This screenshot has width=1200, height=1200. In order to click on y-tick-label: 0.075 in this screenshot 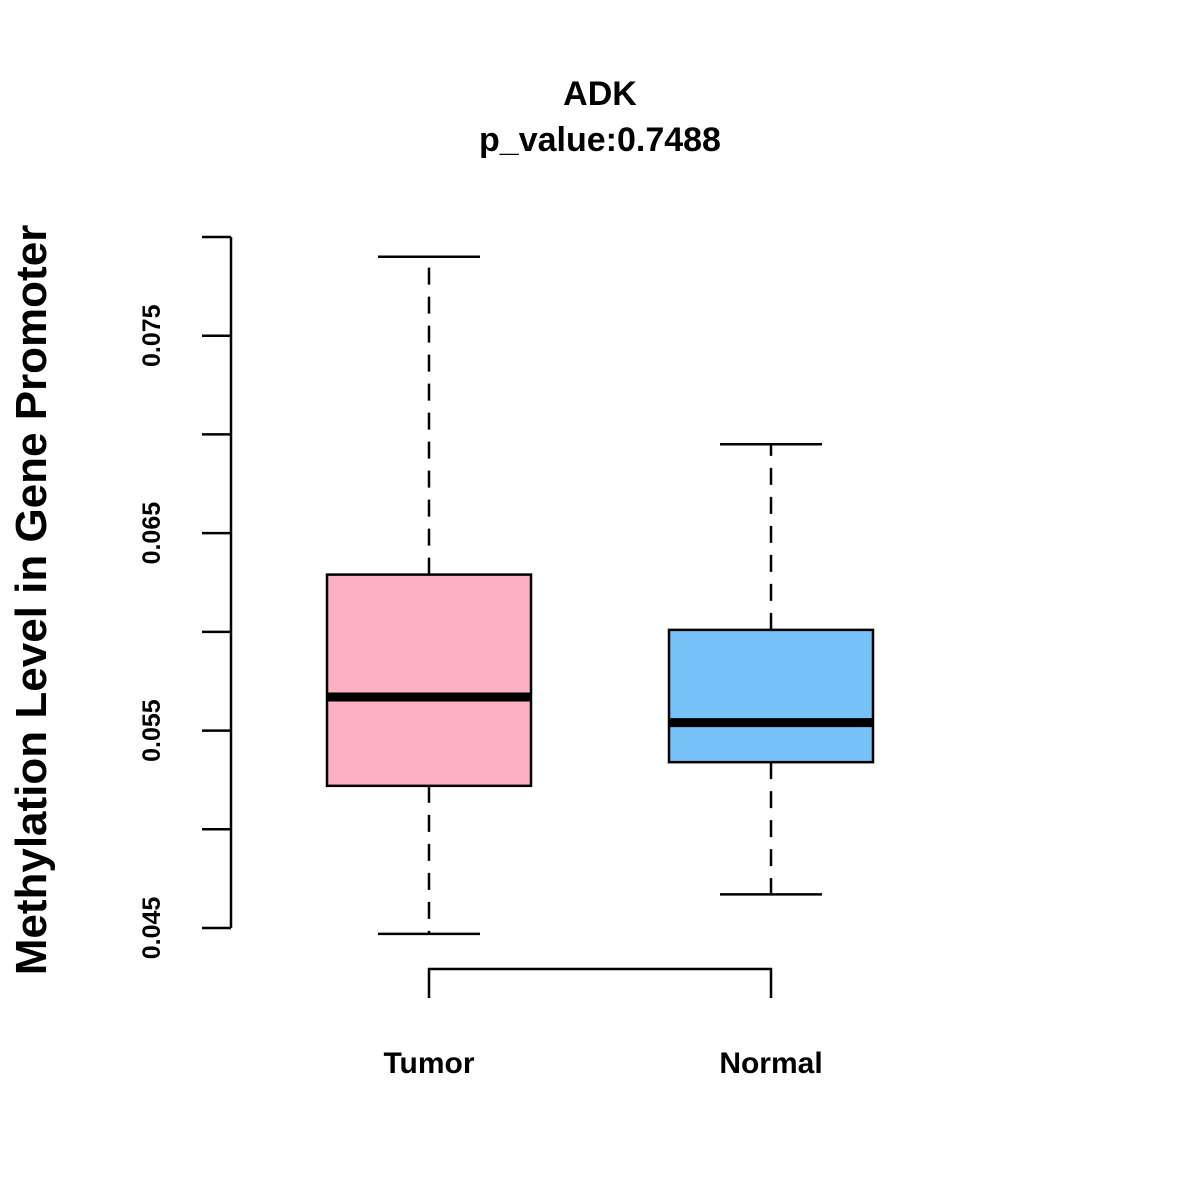, I will do `click(152, 335)`.